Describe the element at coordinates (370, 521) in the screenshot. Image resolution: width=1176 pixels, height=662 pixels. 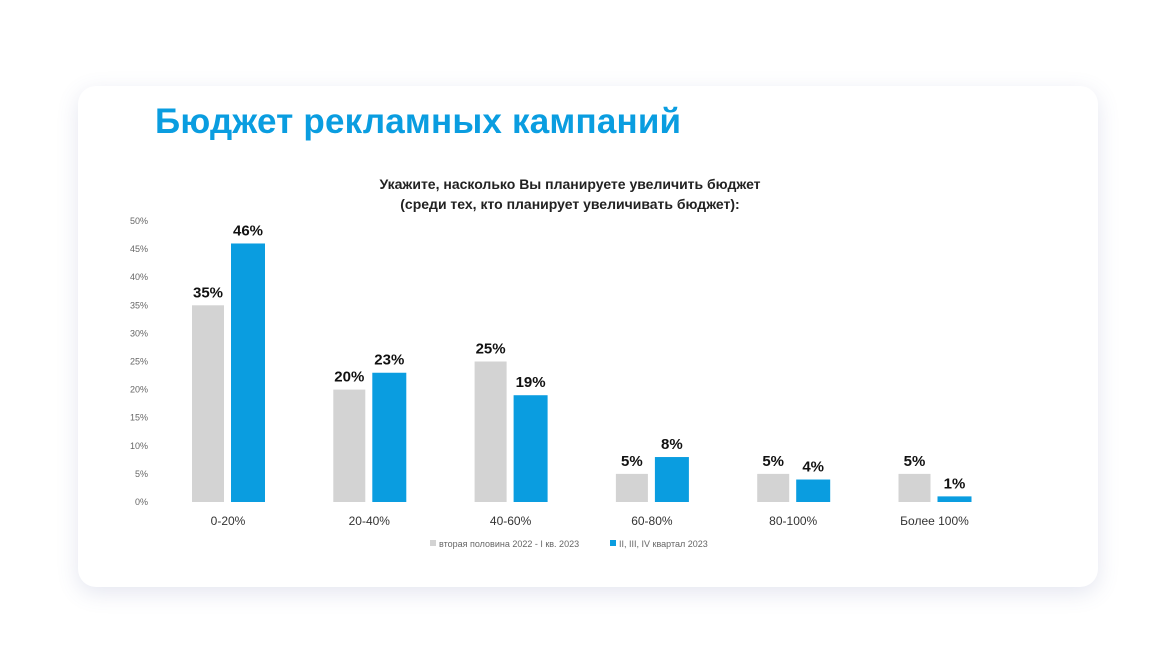
I see `x-tick-label: 20-40%` at that location.